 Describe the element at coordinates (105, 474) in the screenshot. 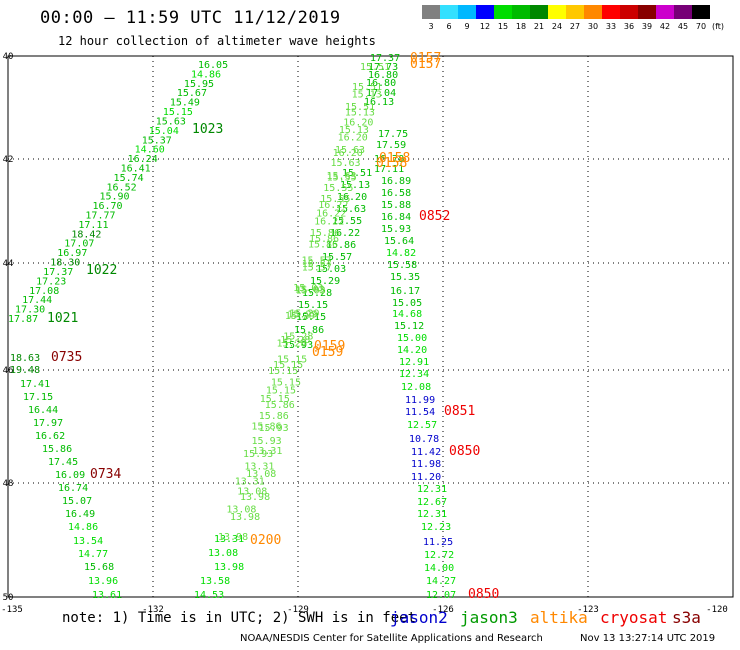

I see `time-label: 0734` at that location.